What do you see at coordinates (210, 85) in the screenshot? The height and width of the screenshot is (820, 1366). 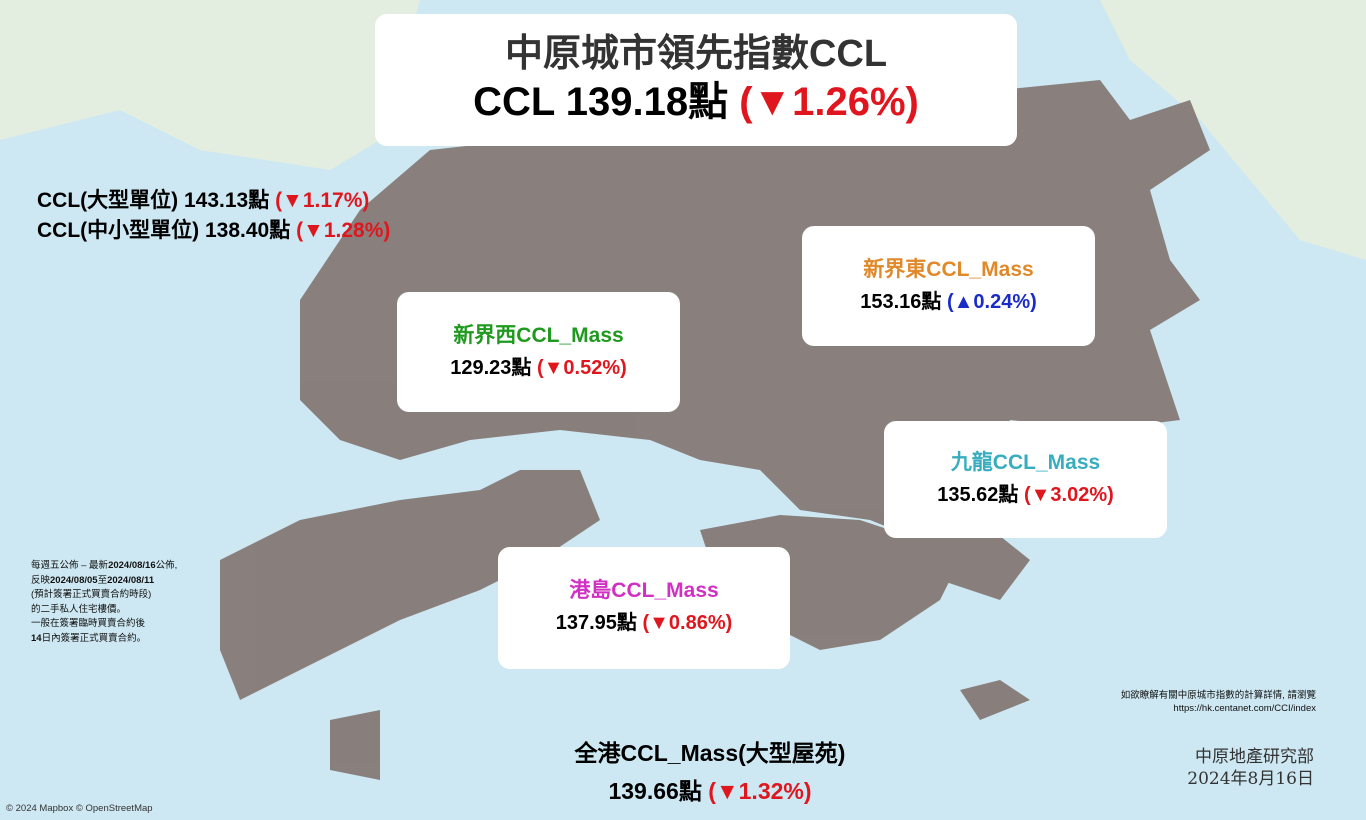 I see `mainland-land` at bounding box center [210, 85].